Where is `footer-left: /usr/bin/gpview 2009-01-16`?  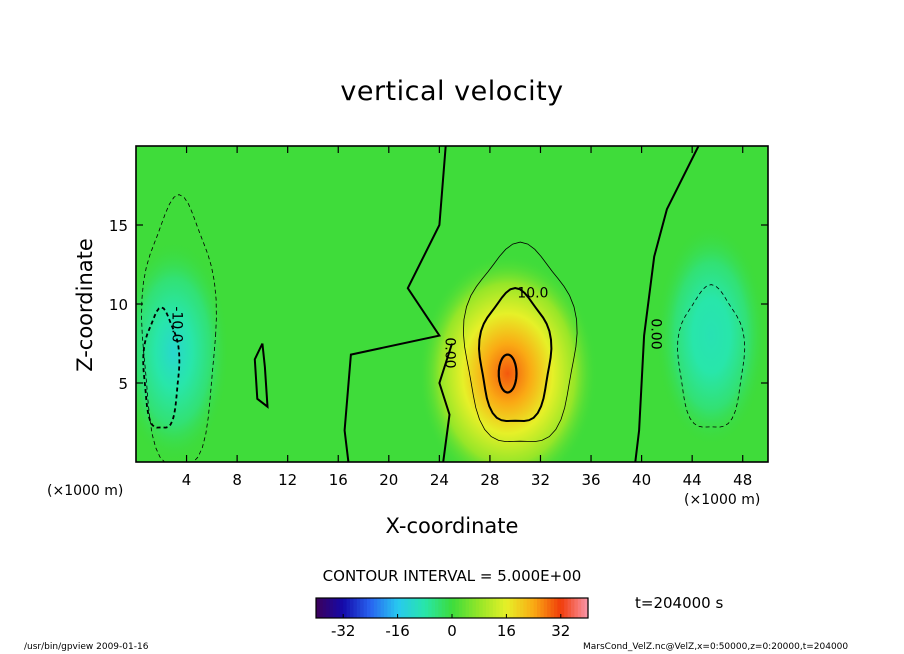
footer-left: /usr/bin/gpview 2009-01-16 is located at coordinates (86, 647).